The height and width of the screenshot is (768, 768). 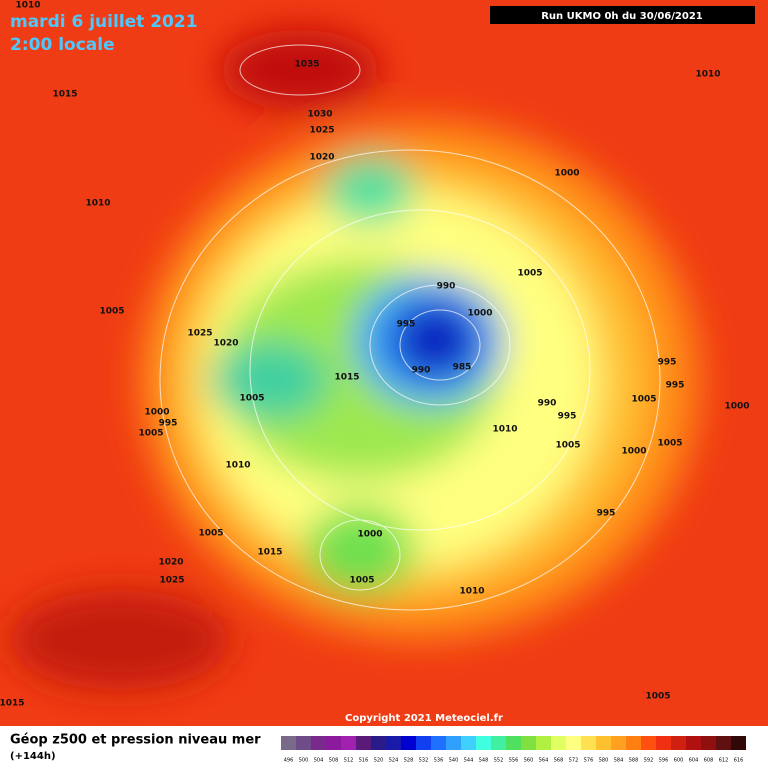 I want to click on scale-label: 524, so click(x=394, y=761).